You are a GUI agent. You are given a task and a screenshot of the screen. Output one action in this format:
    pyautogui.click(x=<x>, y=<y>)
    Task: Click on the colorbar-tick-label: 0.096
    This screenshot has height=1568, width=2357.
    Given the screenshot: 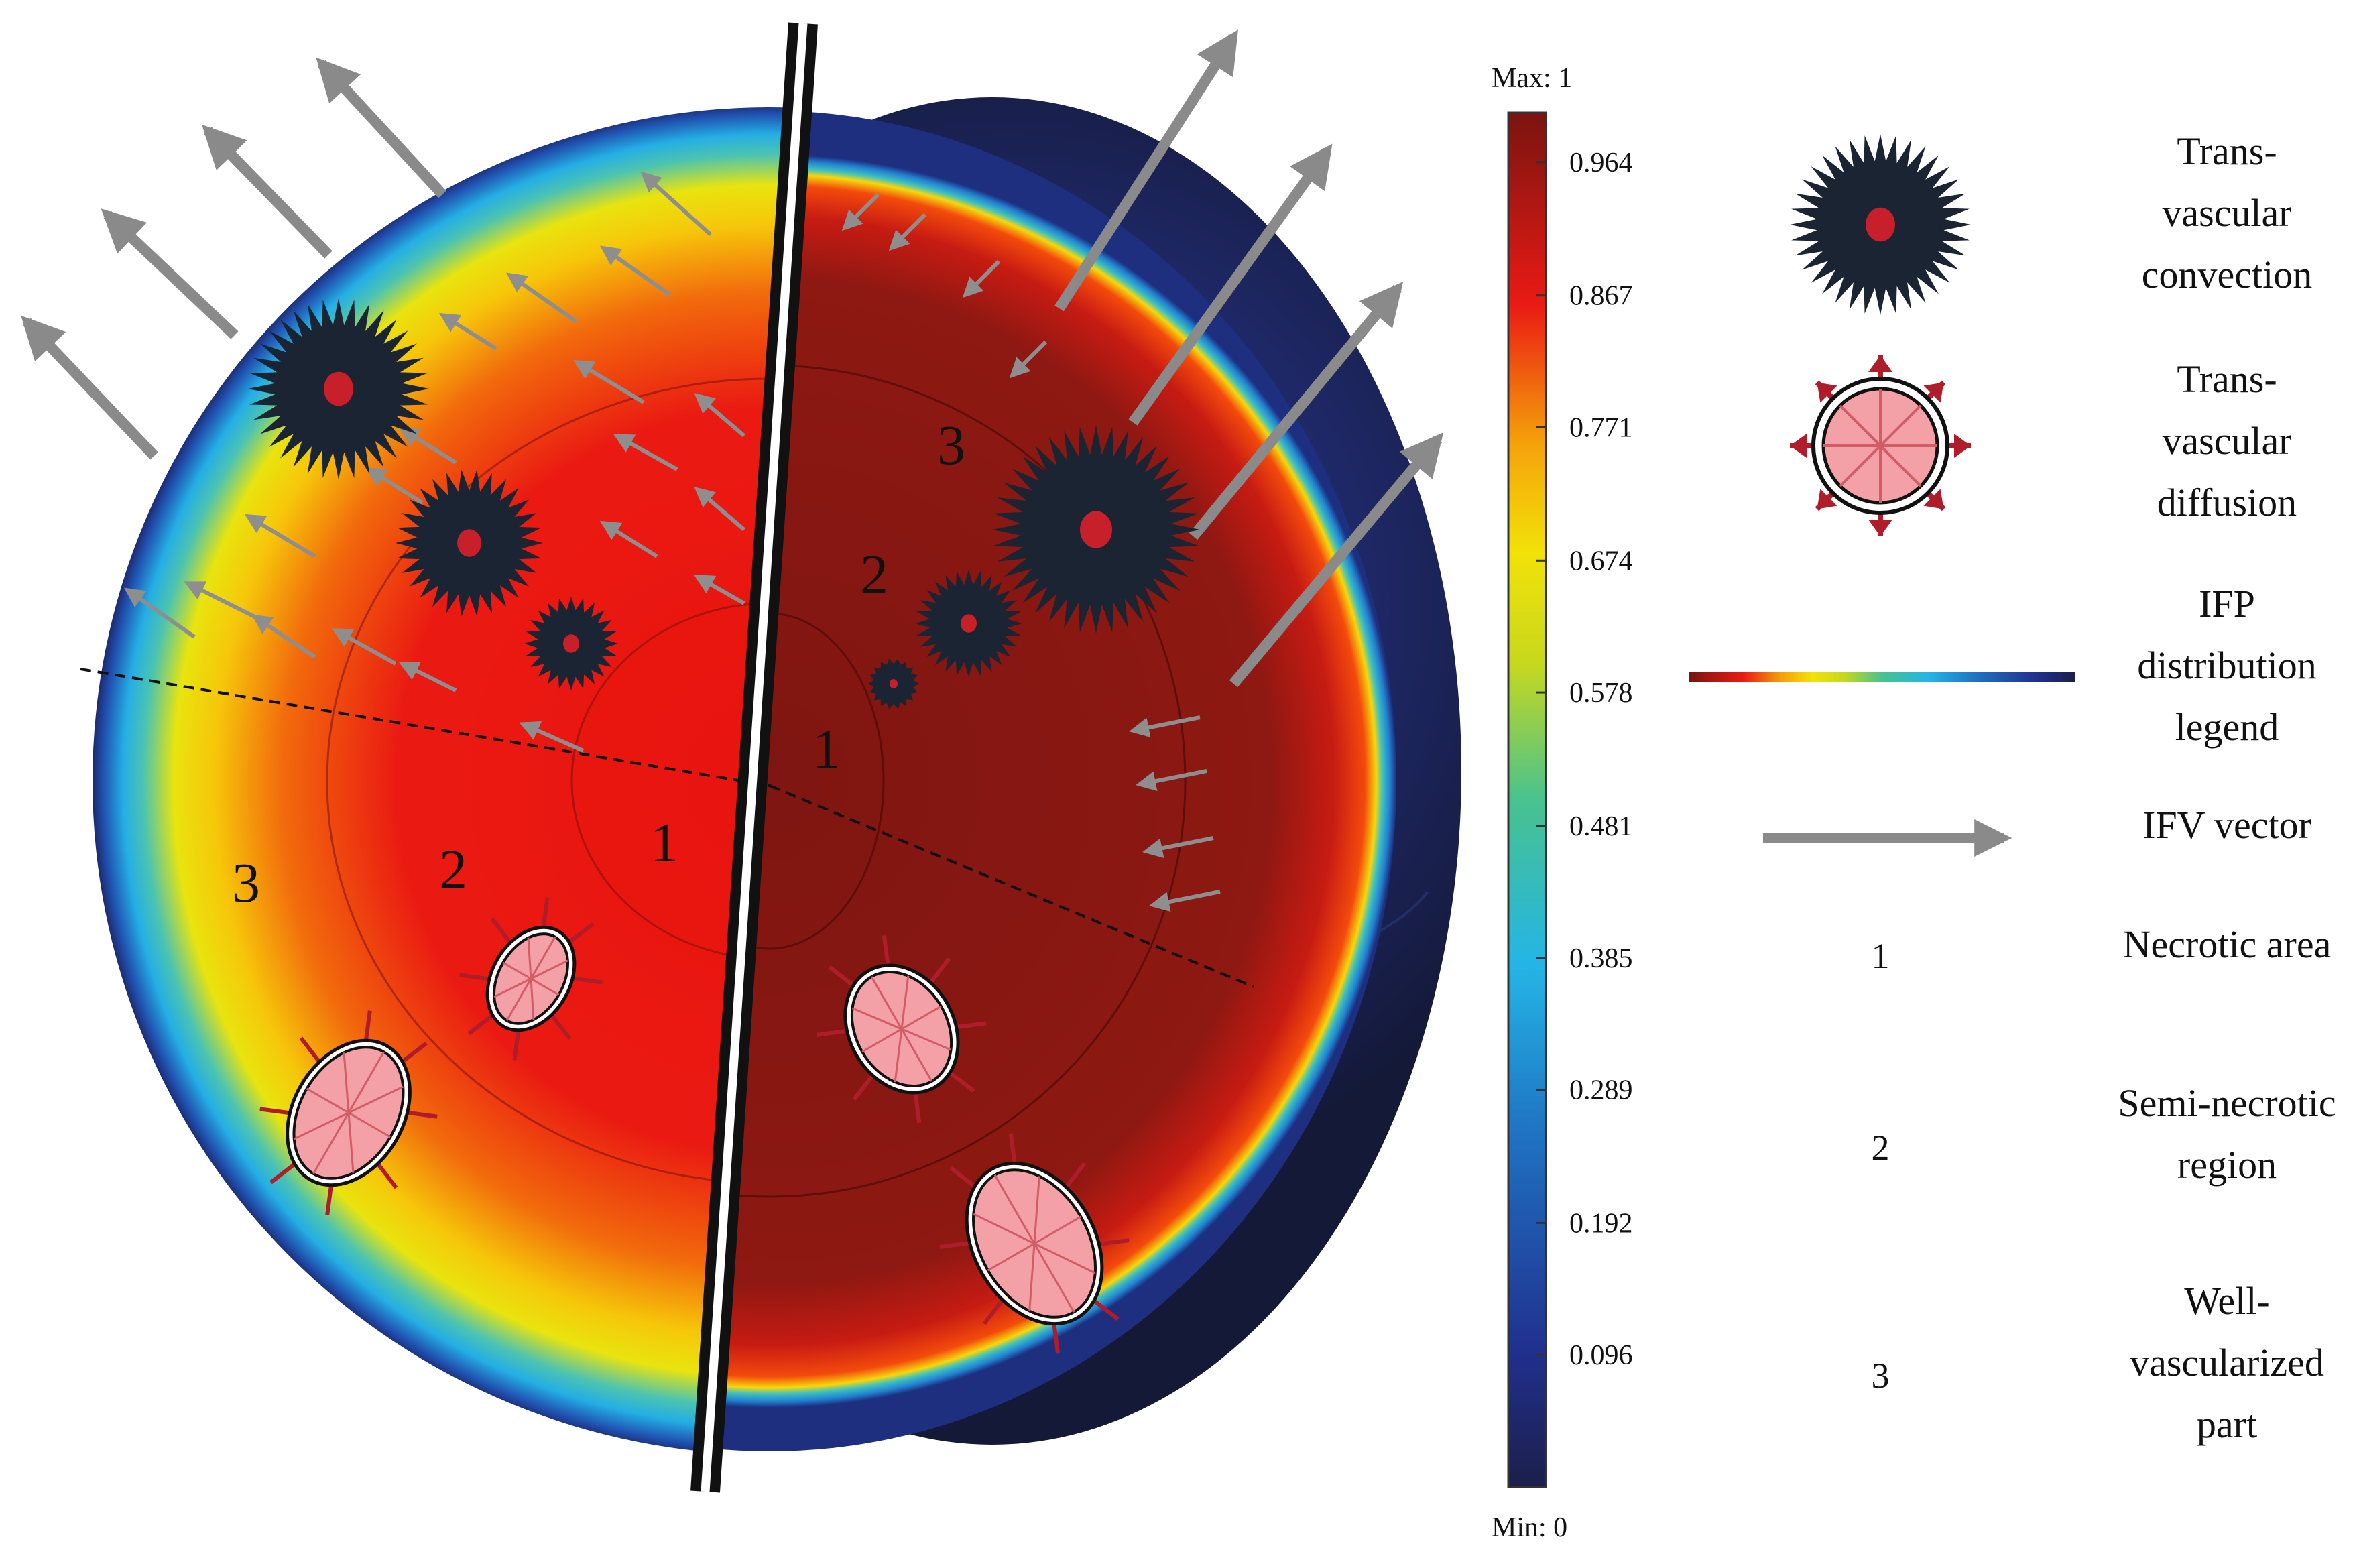 What is the action you would take?
    pyautogui.click(x=1601, y=1356)
    